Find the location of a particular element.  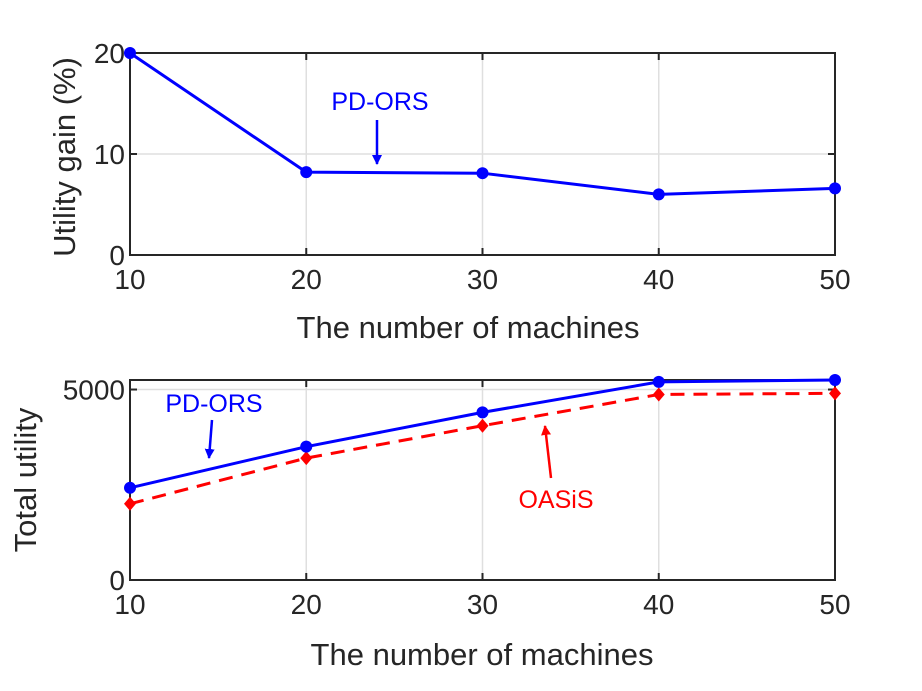

top-y-tick-label: 10 is located at coordinates (109, 154).